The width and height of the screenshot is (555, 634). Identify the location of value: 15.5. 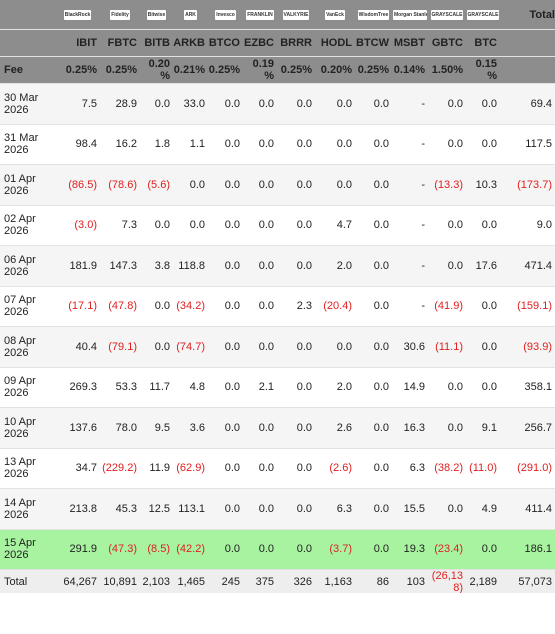
(414, 508).